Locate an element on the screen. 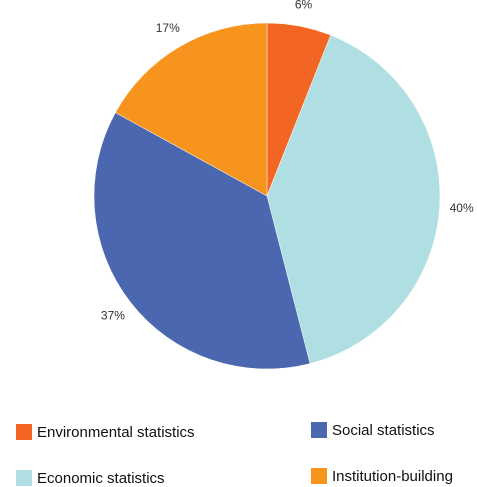 The width and height of the screenshot is (477, 487). pie-data-label: 37% is located at coordinates (113, 316).